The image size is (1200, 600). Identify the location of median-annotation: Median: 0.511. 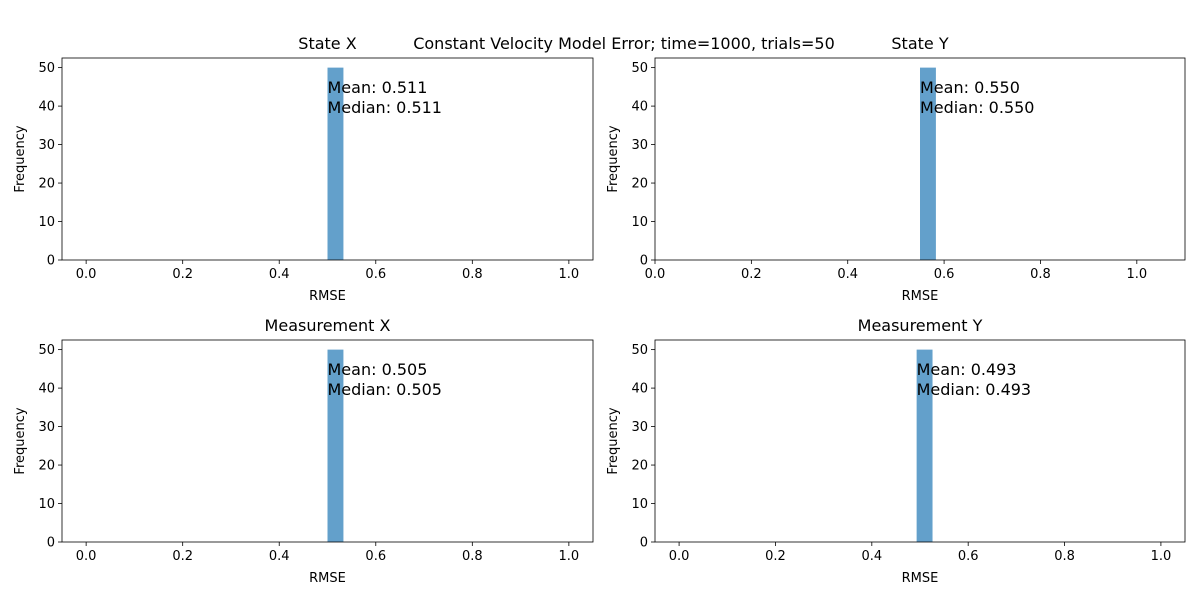
(385, 107).